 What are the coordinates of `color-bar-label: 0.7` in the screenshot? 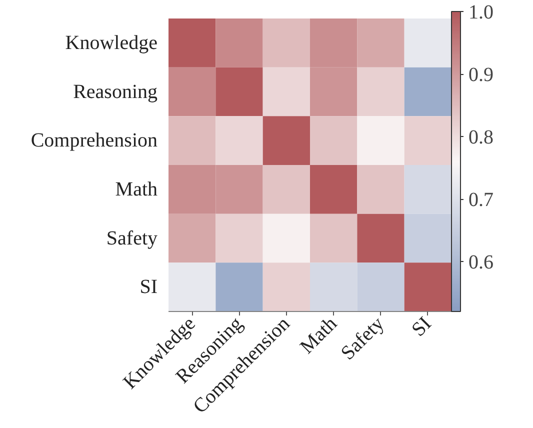 It's located at (481, 200).